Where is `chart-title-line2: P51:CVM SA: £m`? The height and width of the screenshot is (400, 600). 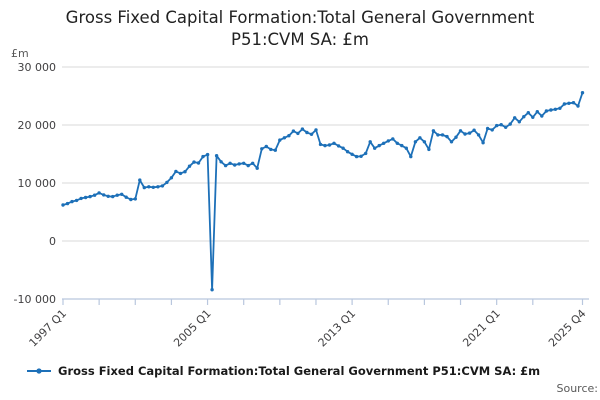
chart-title-line2: P51:CVM SA: £m is located at coordinates (300, 39).